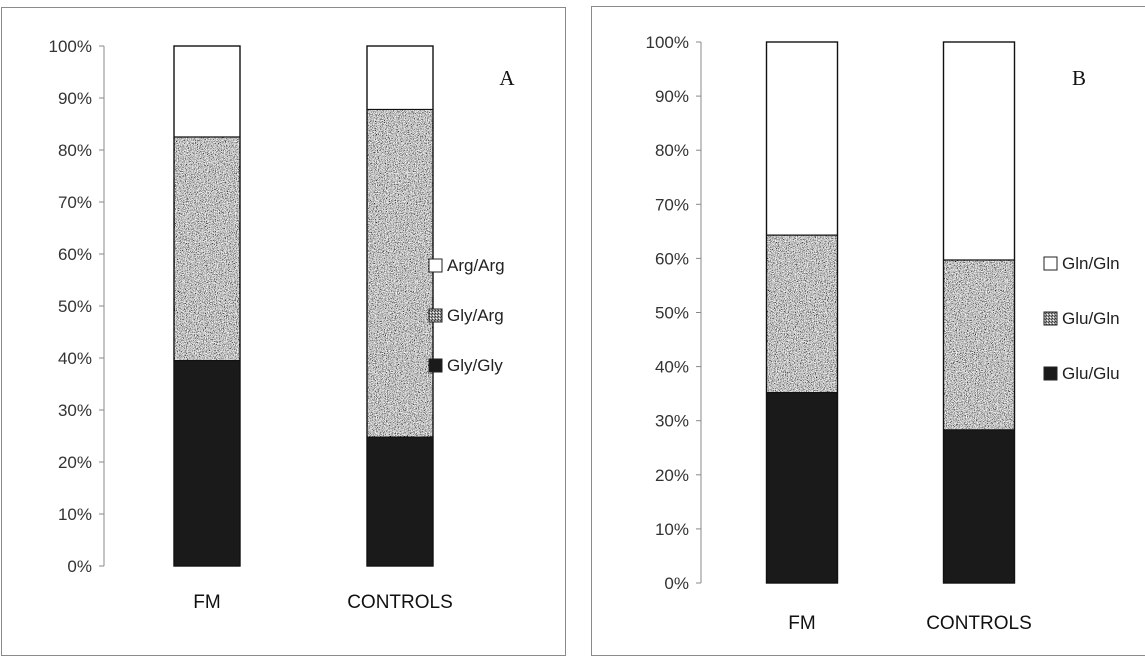 This screenshot has height=657, width=1145. I want to click on legend-swatch-arg-arg, so click(435, 265).